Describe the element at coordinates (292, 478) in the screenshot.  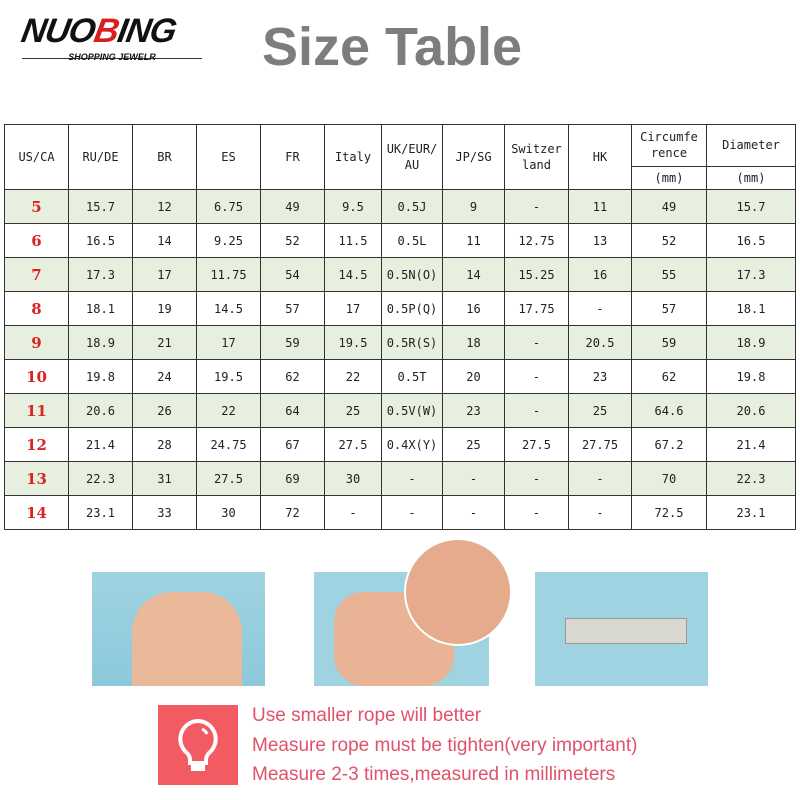
I see `table-cell: 69` at that location.